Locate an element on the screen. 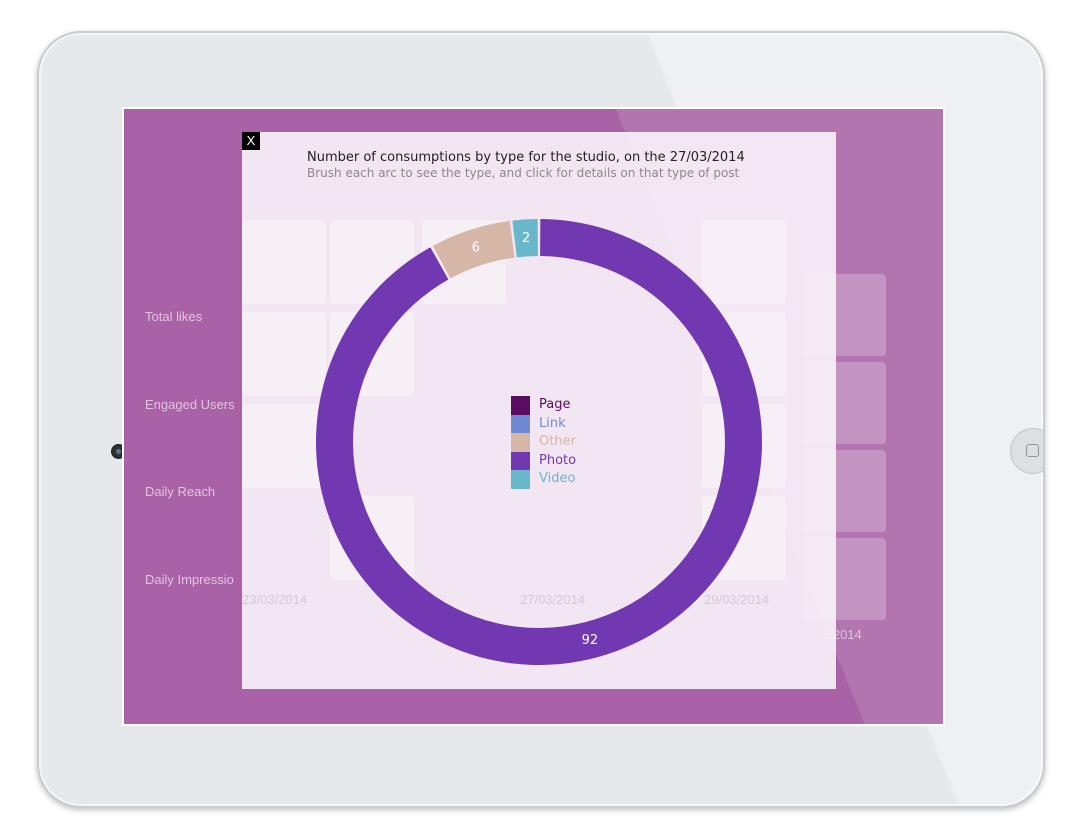  close-button: X is located at coordinates (251, 141).